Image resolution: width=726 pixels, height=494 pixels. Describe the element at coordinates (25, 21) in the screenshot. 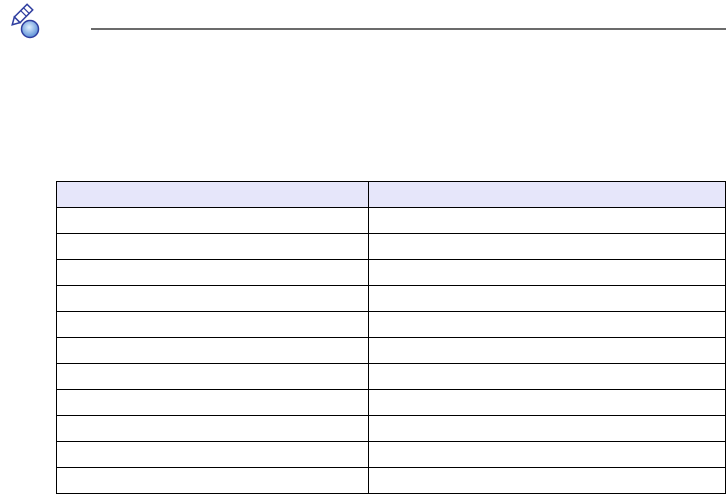

I see `note-pencil-icon` at that location.